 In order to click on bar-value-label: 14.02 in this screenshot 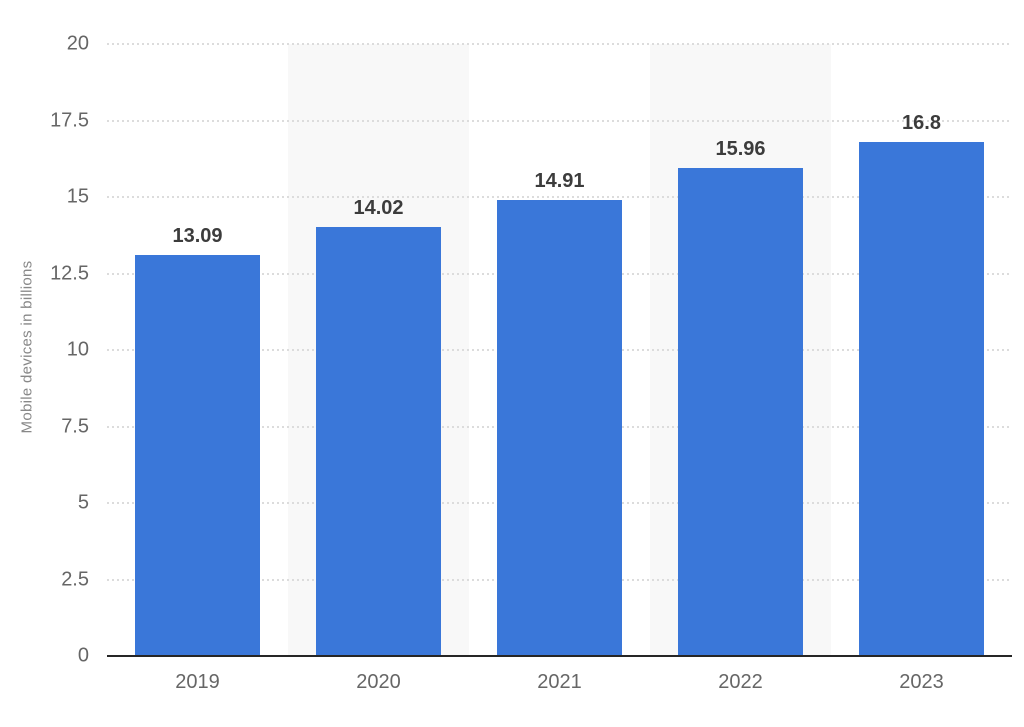, I will do `click(378, 208)`.